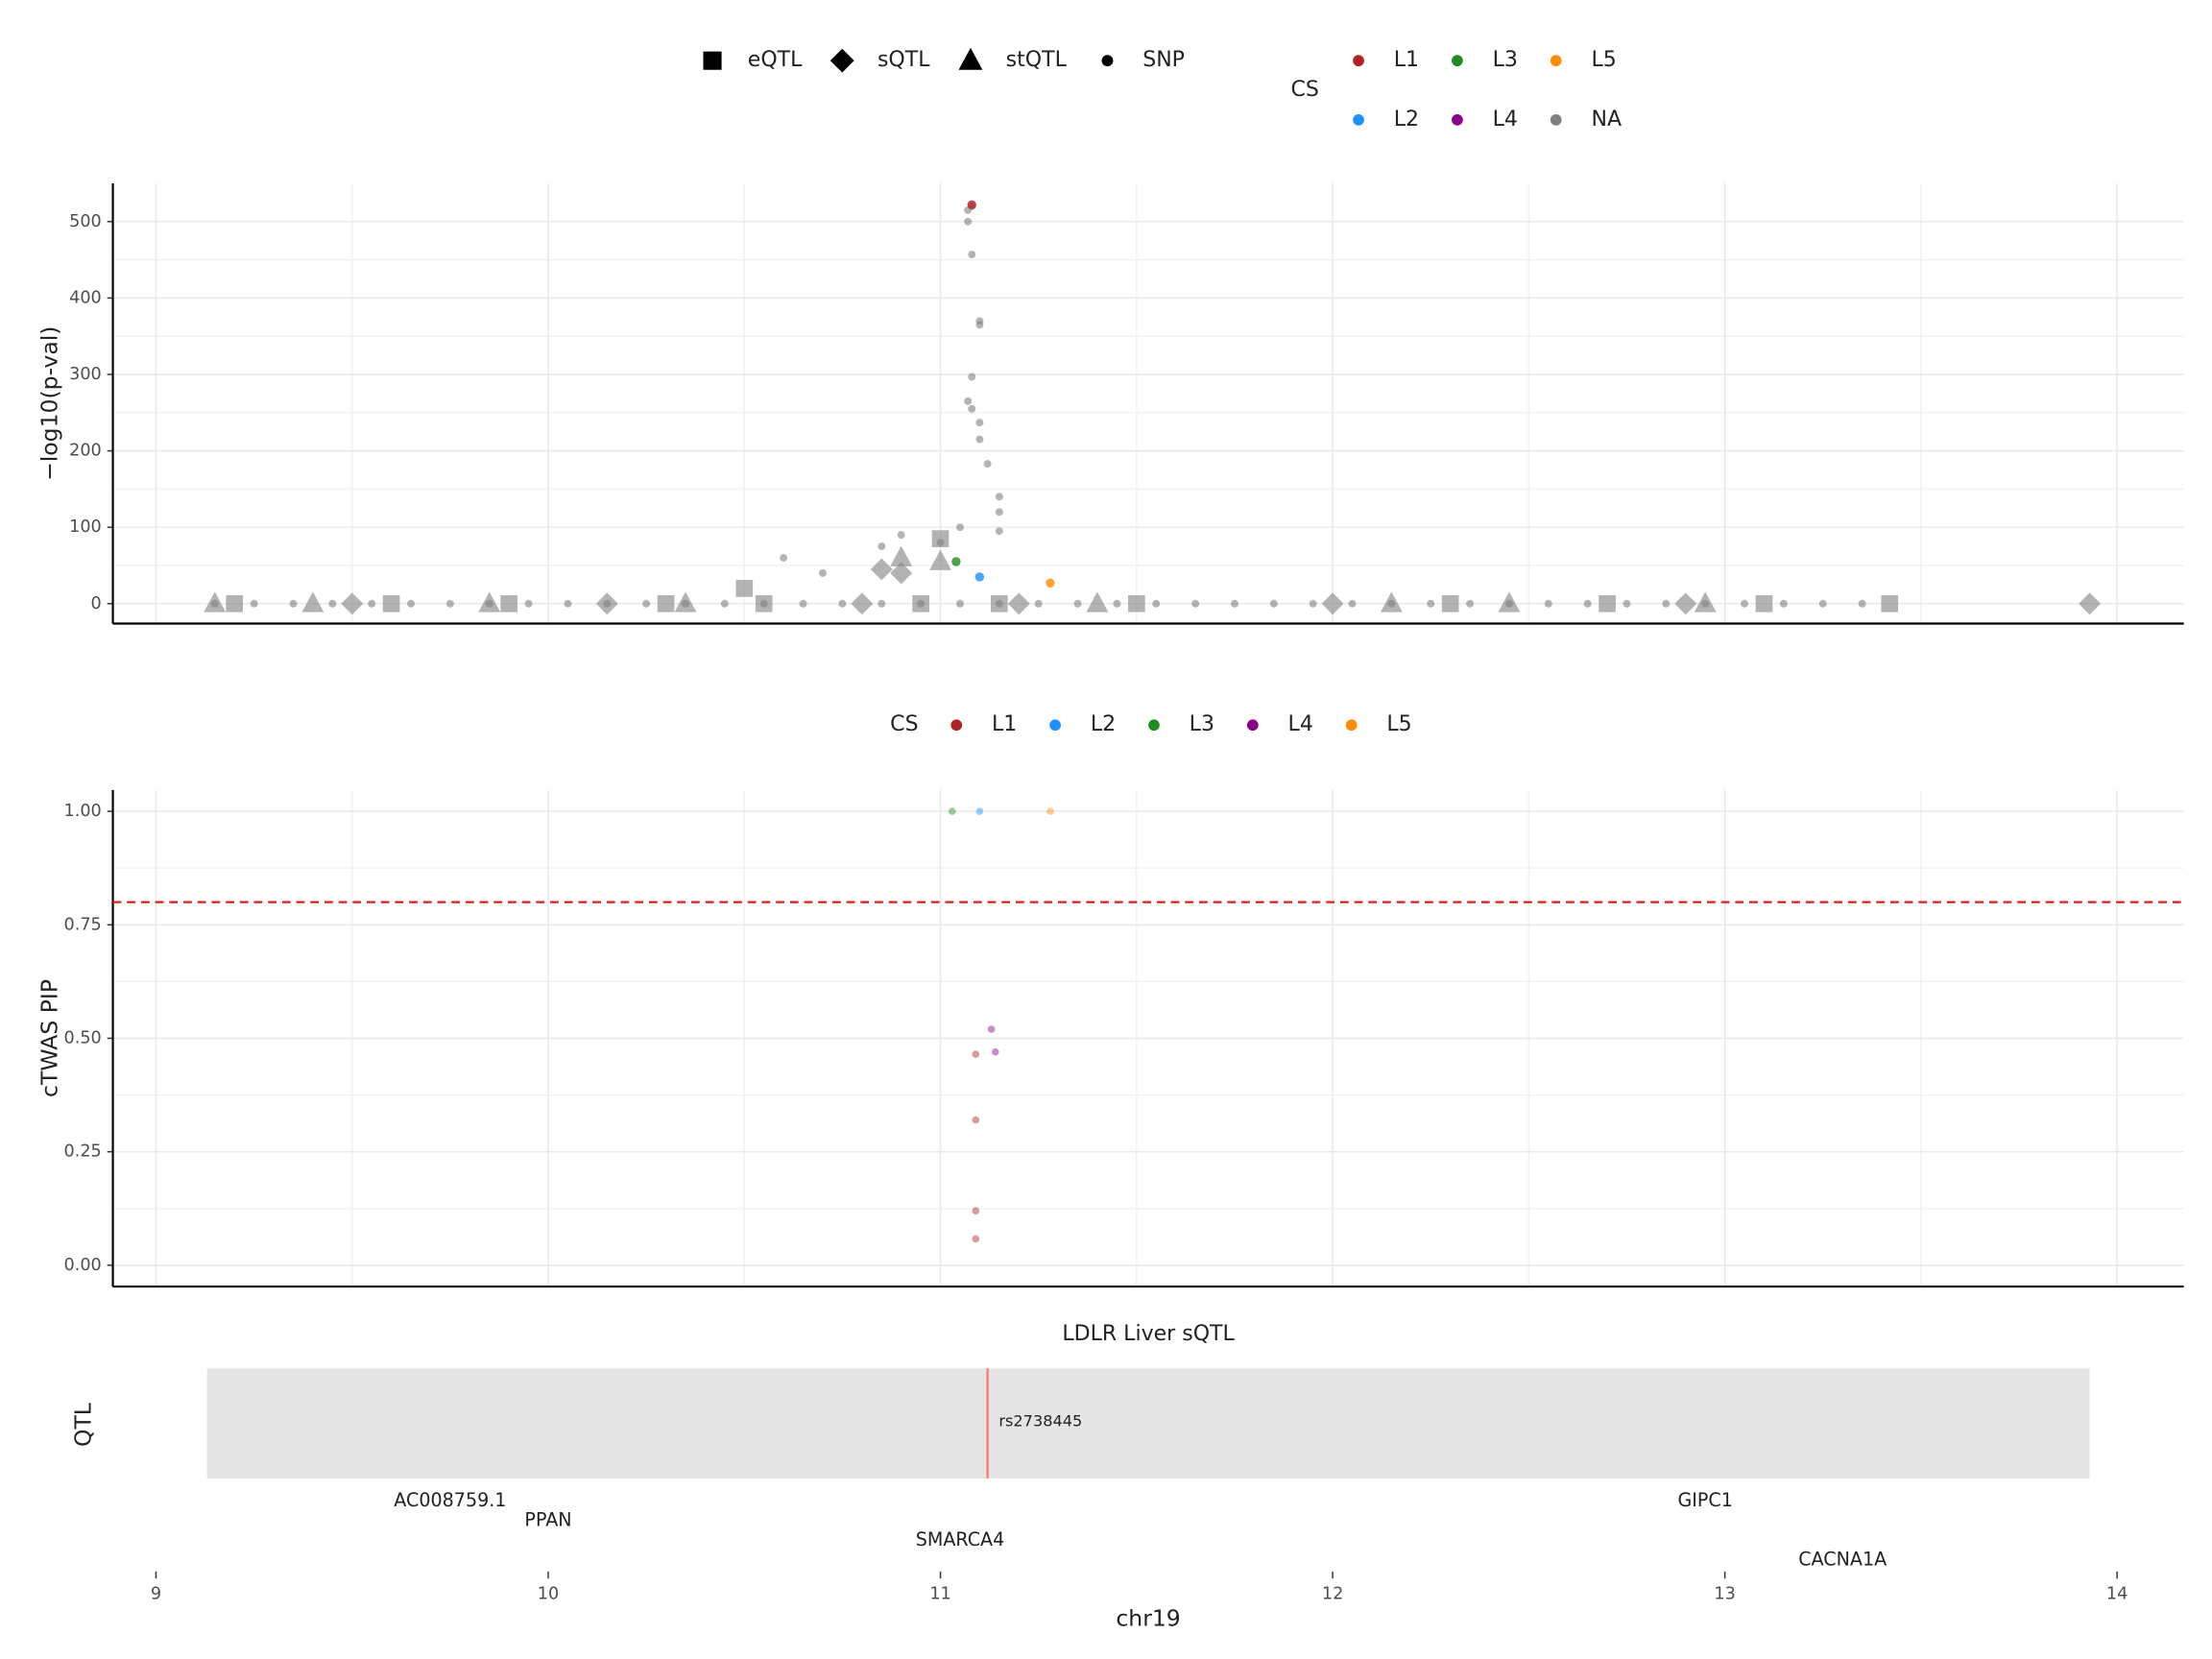  Describe the element at coordinates (1505, 60) in the screenshot. I see `legend-label: L3` at that location.